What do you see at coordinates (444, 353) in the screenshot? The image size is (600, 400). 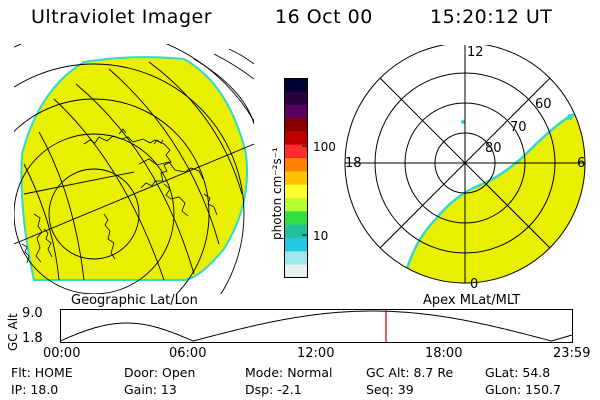 I see `timeline-x-tick-1800: 18:00` at bounding box center [444, 353].